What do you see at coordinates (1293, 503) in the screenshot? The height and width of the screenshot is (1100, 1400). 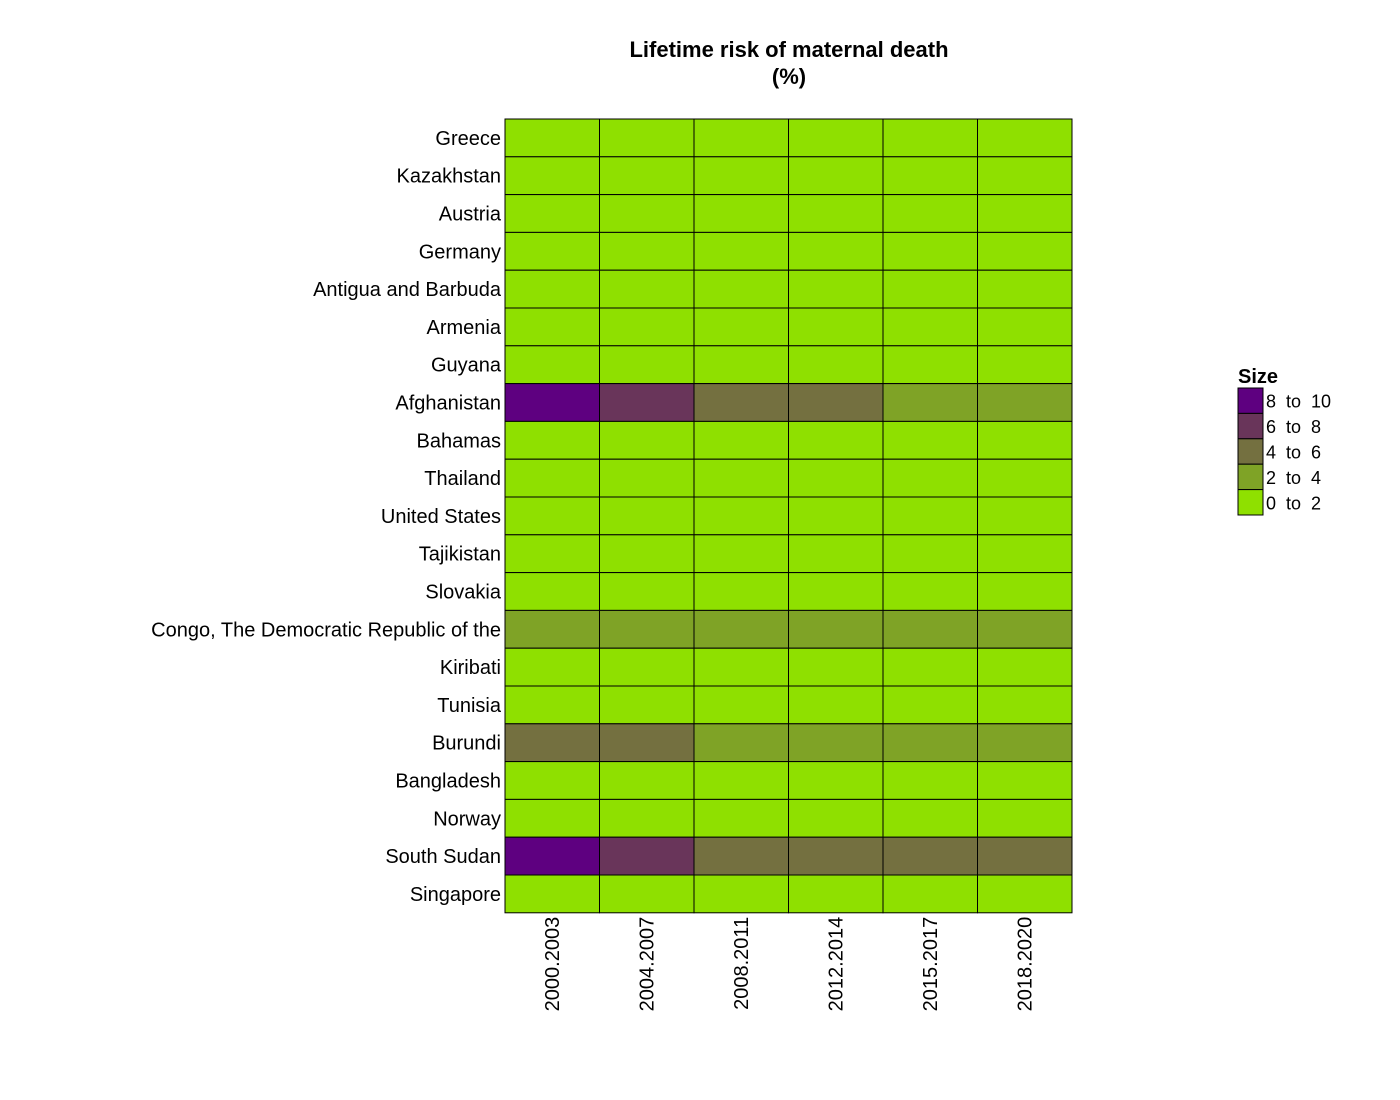 I see `legend-label: 0 to 2` at bounding box center [1293, 503].